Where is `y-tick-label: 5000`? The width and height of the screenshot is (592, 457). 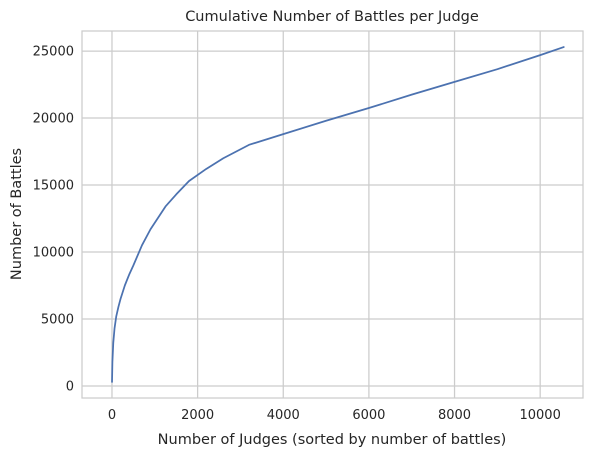
y-tick-label: 5000 is located at coordinates (57, 319).